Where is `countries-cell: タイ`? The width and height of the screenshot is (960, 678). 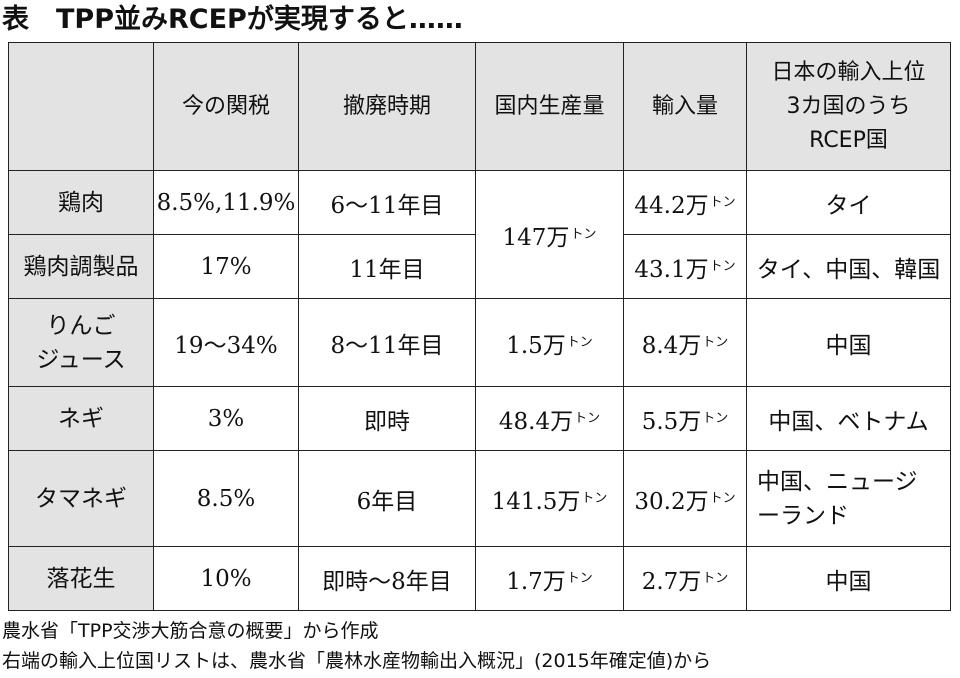 countries-cell: タイ is located at coordinates (848, 202).